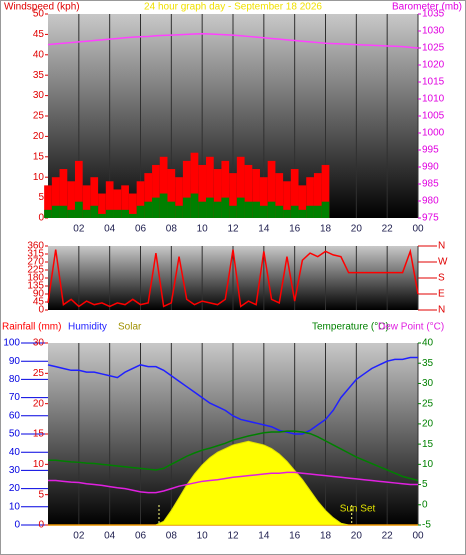 This screenshot has height=555, width=466. What do you see at coordinates (233, 483) in the screenshot?
I see `solar-area` at bounding box center [233, 483].